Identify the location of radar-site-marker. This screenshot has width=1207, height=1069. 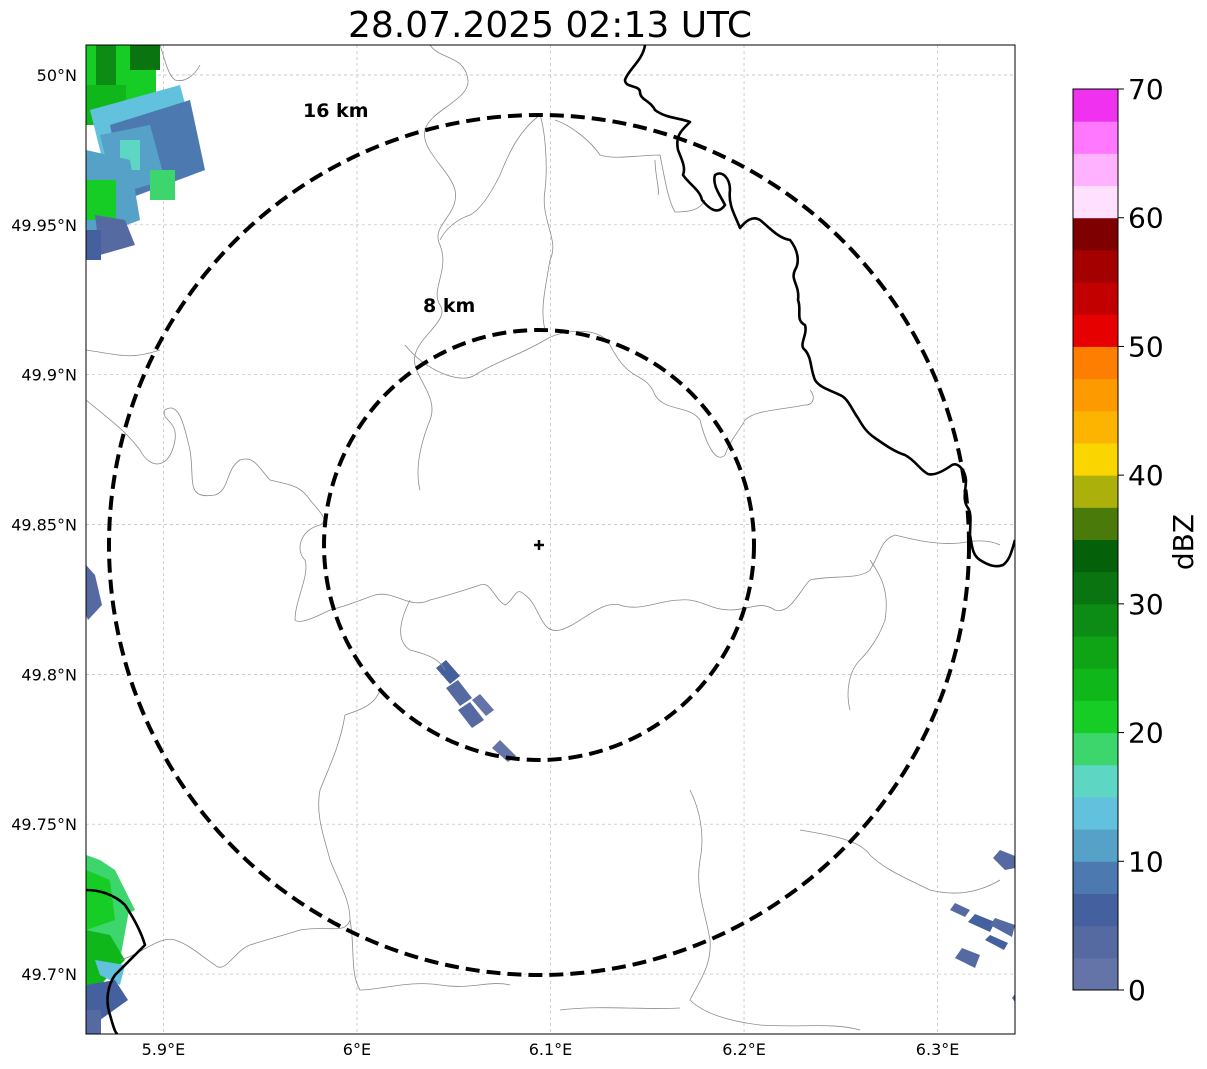
(539, 545).